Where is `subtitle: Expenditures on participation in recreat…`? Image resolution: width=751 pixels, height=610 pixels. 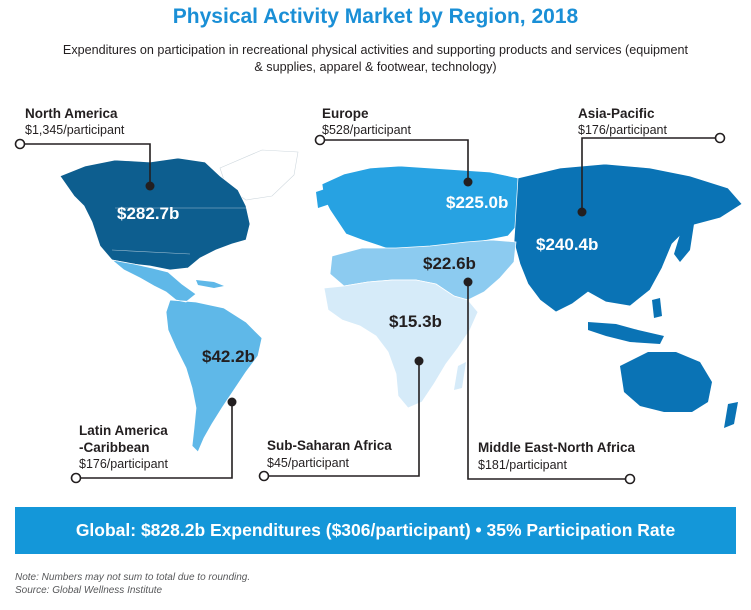
subtitle: Expenditures on participation in recreat… is located at coordinates (375, 58).